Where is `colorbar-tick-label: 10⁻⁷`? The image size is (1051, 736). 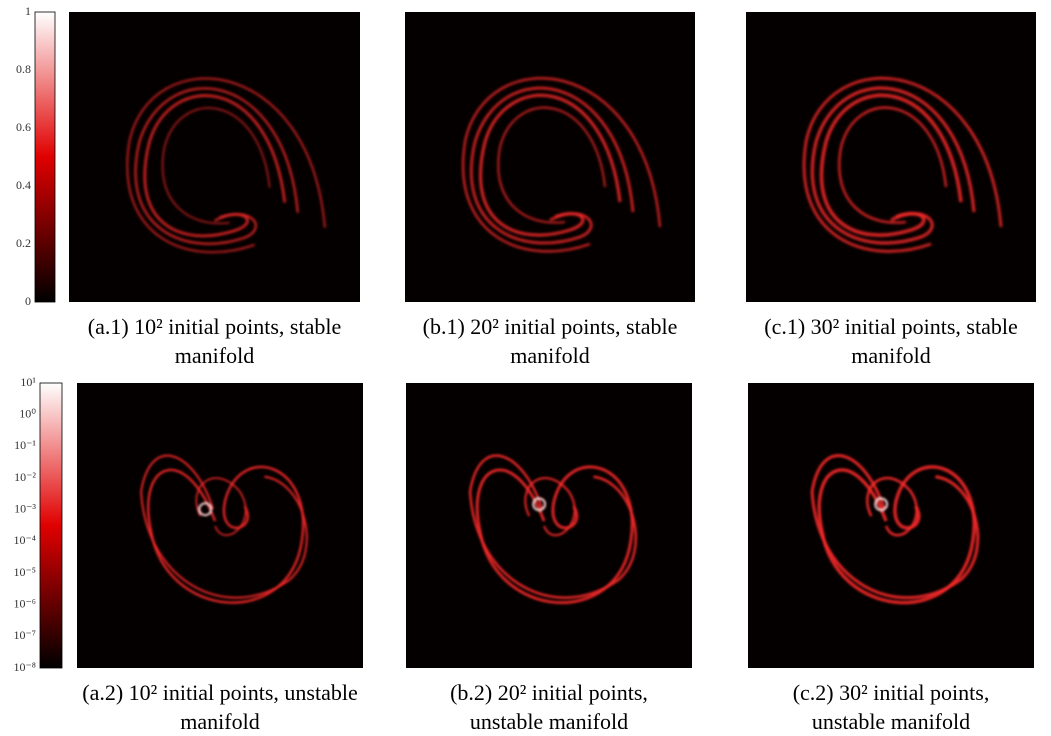
colorbar-tick-label: 10⁻⁷ is located at coordinates (24, 635).